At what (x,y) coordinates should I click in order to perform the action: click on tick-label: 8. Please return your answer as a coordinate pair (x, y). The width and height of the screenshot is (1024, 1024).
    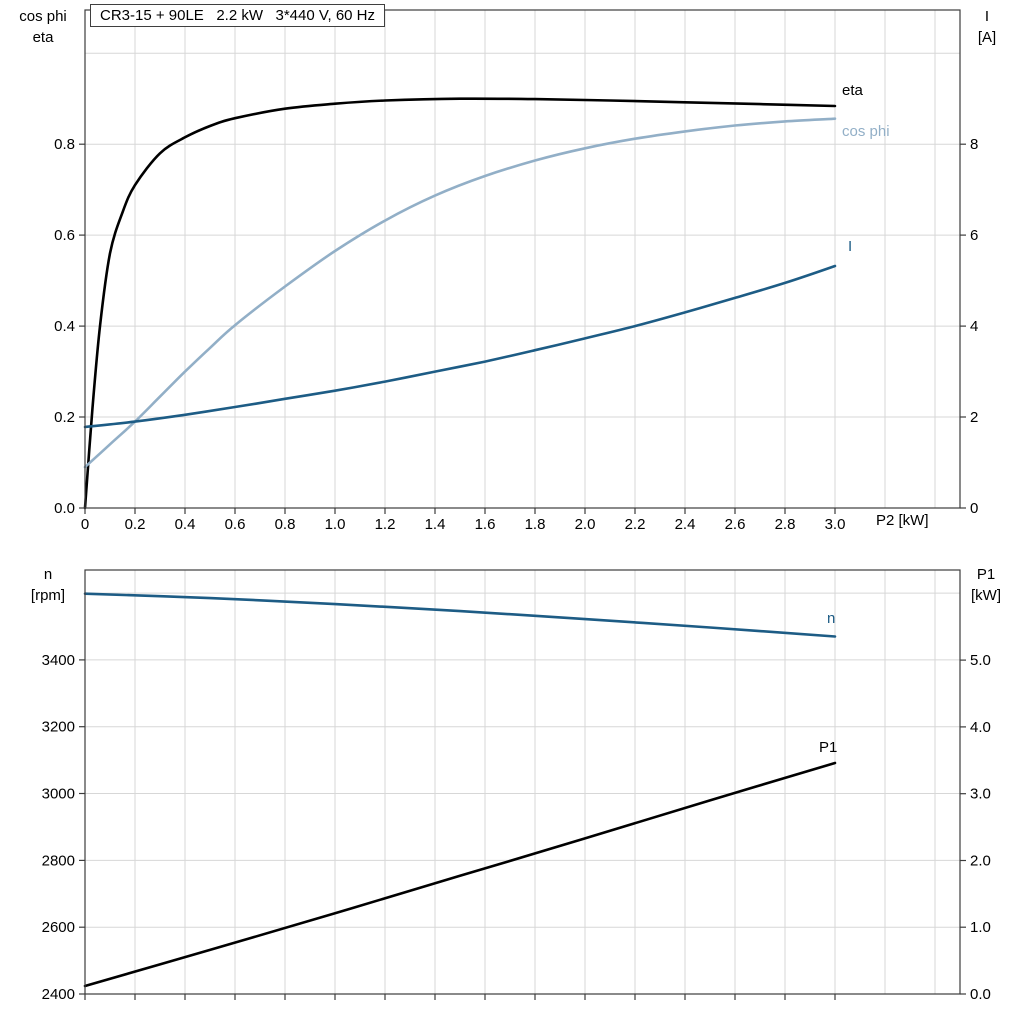
    Looking at the image, I should click on (974, 144).